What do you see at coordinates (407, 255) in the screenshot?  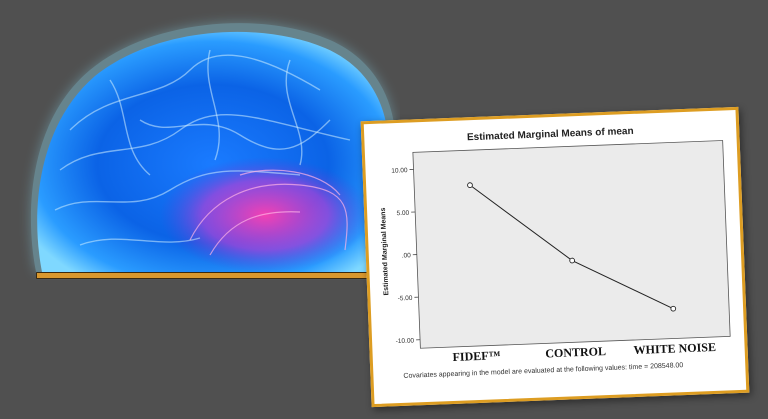 I see `y-tick-label: .00` at bounding box center [407, 255].